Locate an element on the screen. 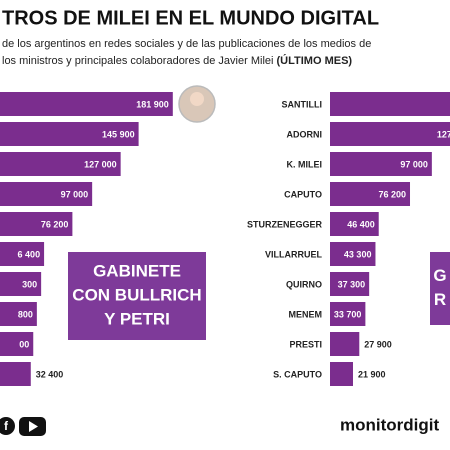 Image resolution: width=450 pixels, height=450 pixels. value-label: 43 300 is located at coordinates (358, 254).